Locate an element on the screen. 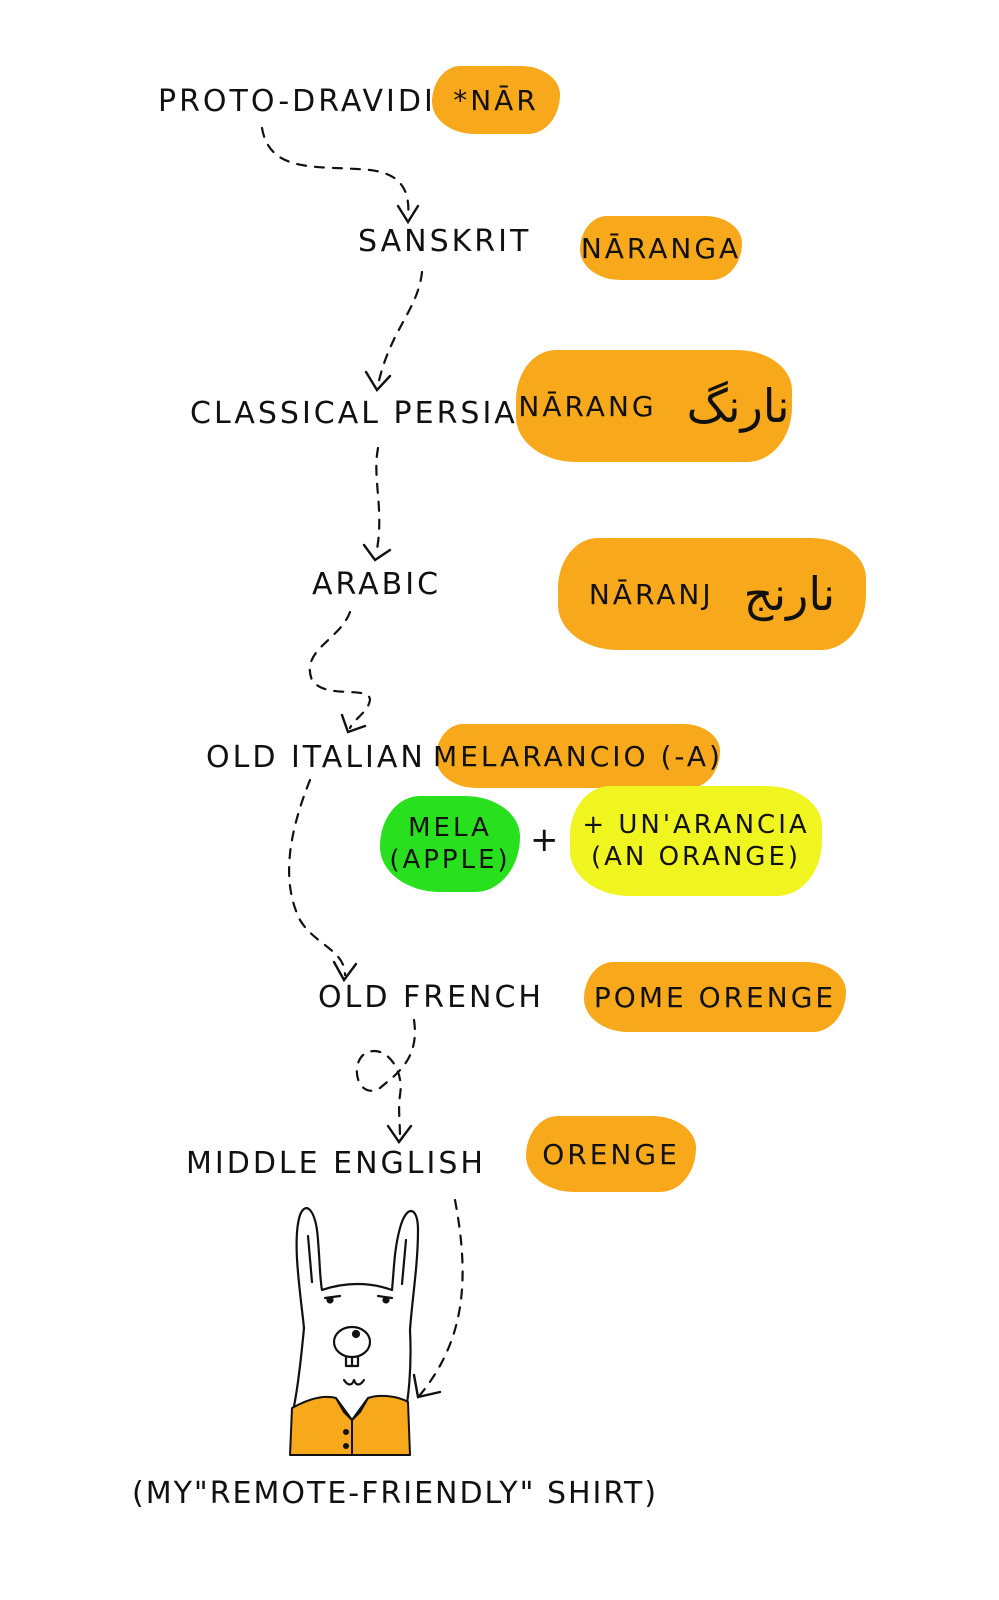 Image resolution: width=999 pixels, height=1600 pixels. word-naranga: NĀRANGA is located at coordinates (661, 248).